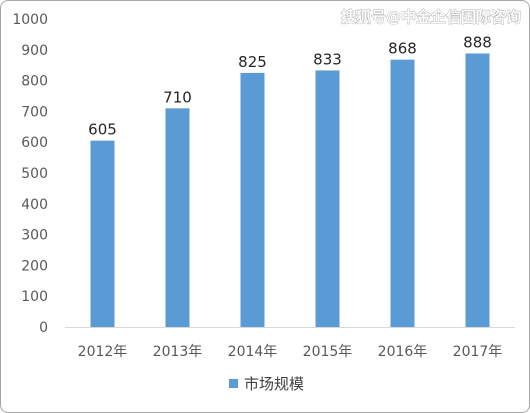 Image resolution: width=530 pixels, height=413 pixels. What do you see at coordinates (477, 42) in the screenshot?
I see `data-label: 888` at bounding box center [477, 42].